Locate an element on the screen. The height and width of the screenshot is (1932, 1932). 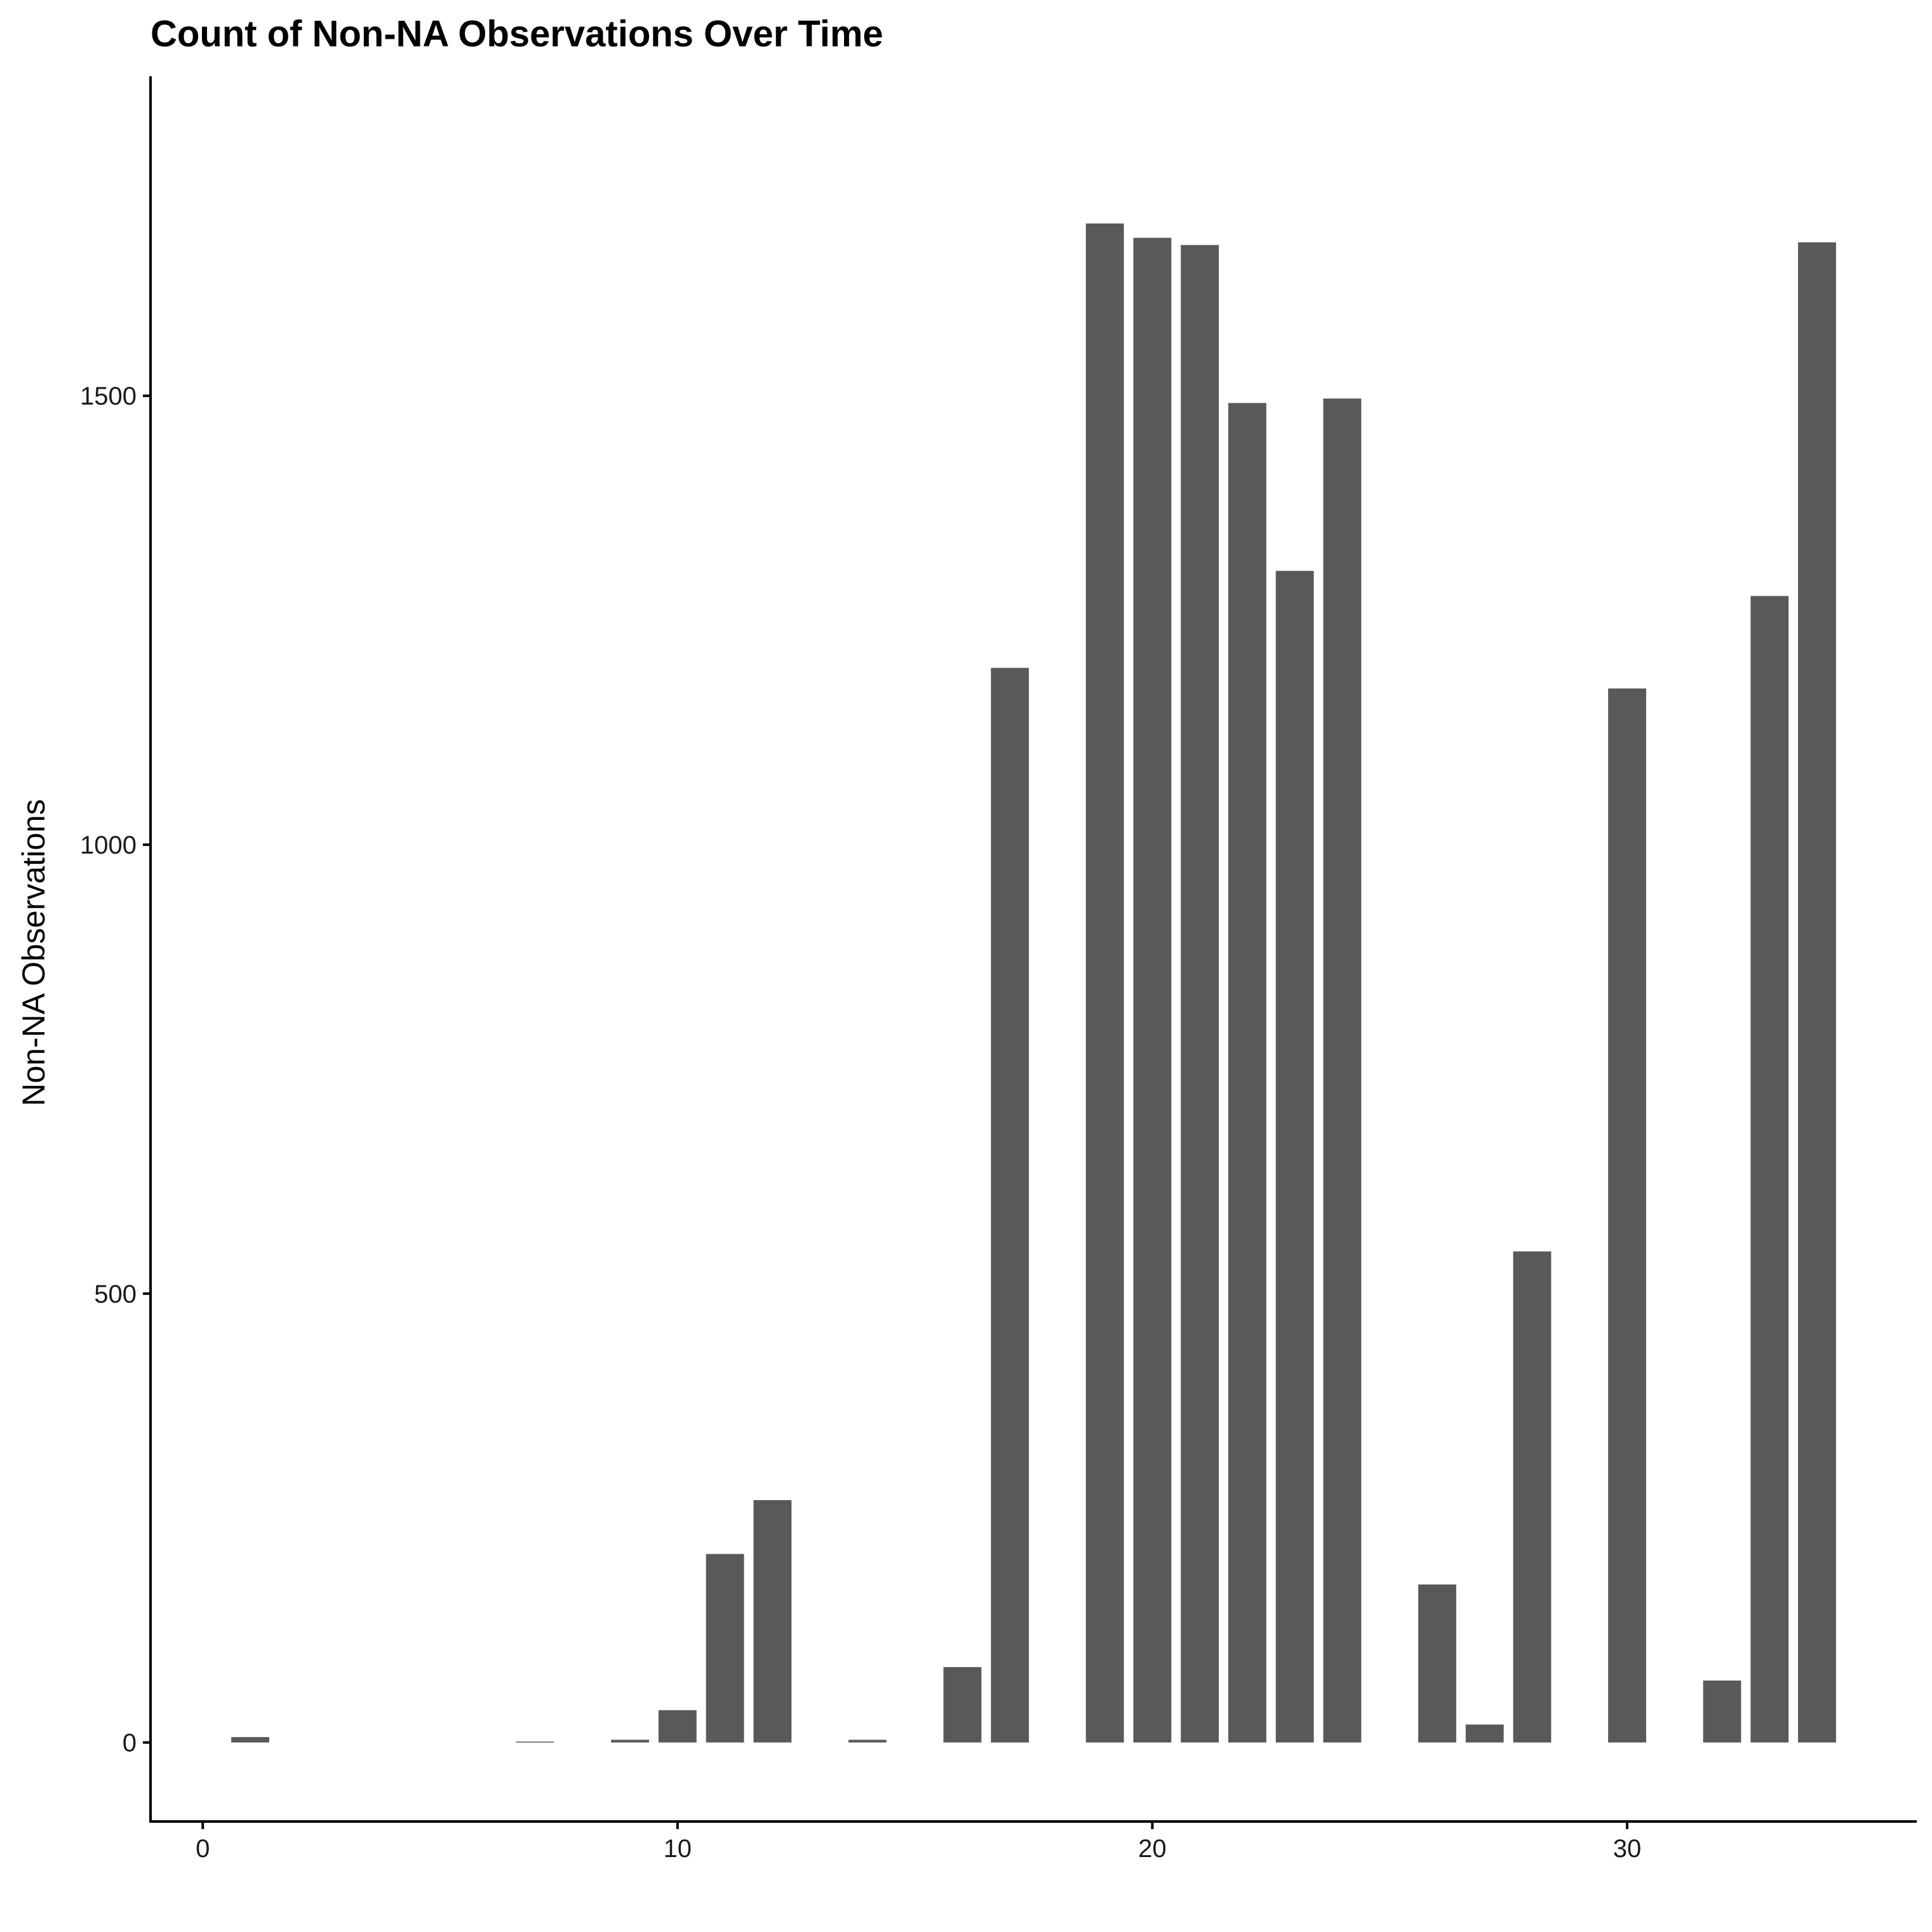
x-axis-ticks: 0 10 20 30 is located at coordinates (918, 1842).